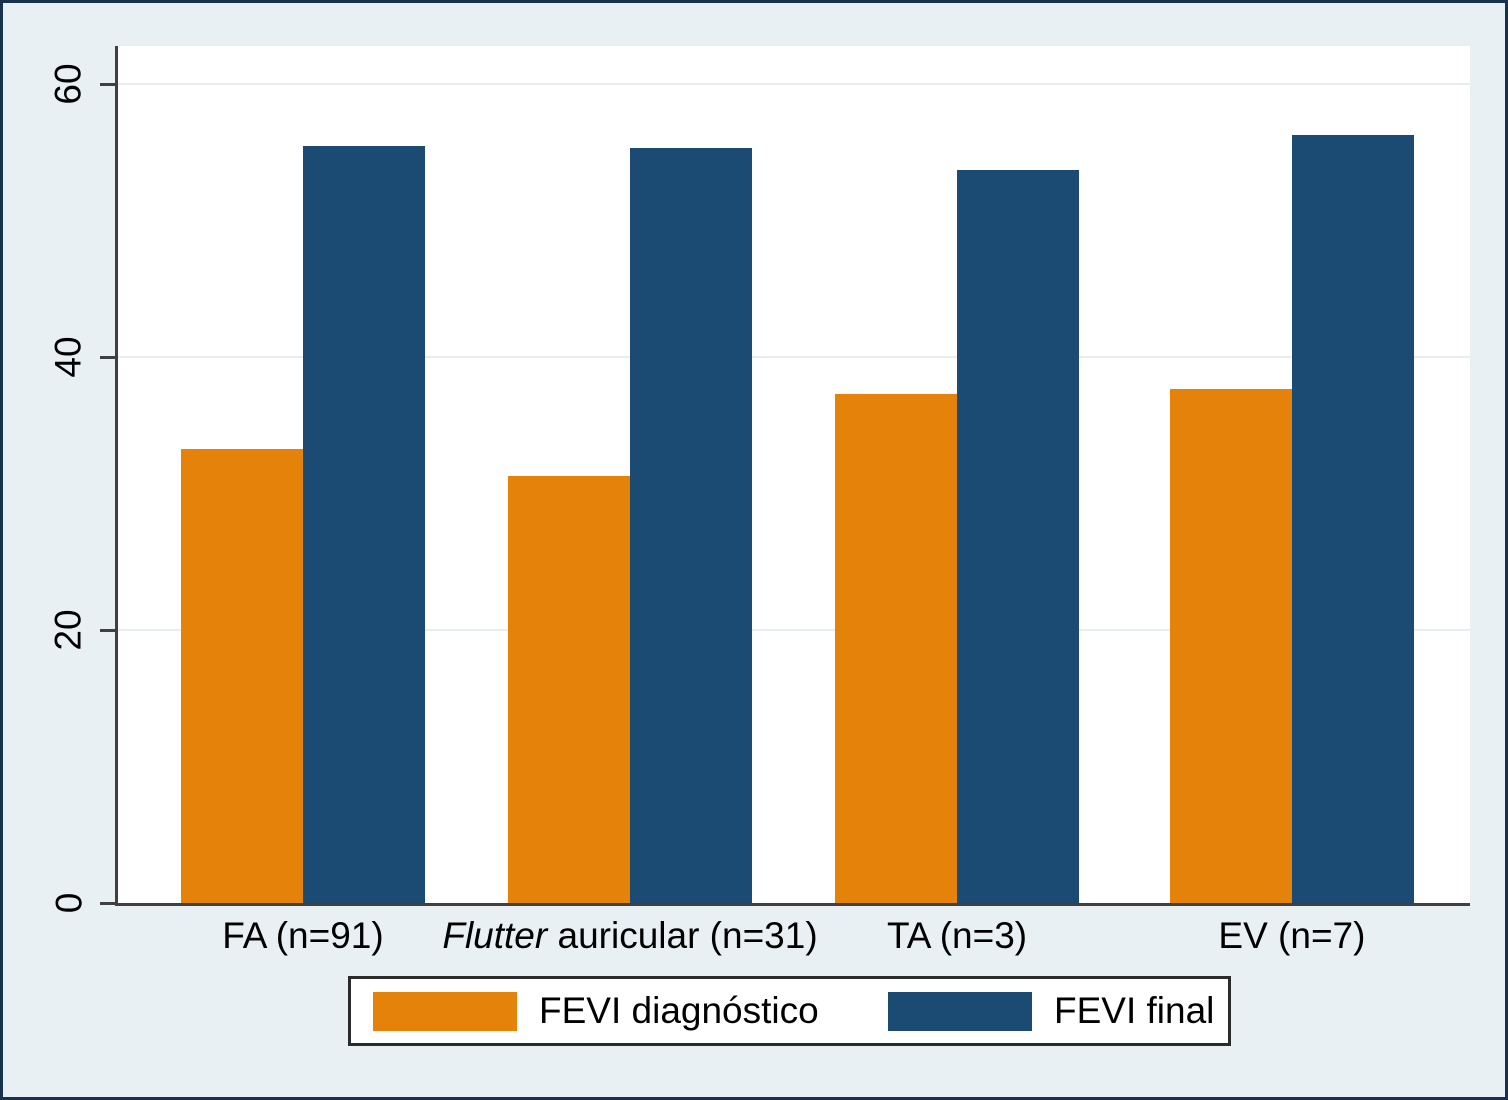  I want to click on y-tick-label-20: 20, so click(68, 630).